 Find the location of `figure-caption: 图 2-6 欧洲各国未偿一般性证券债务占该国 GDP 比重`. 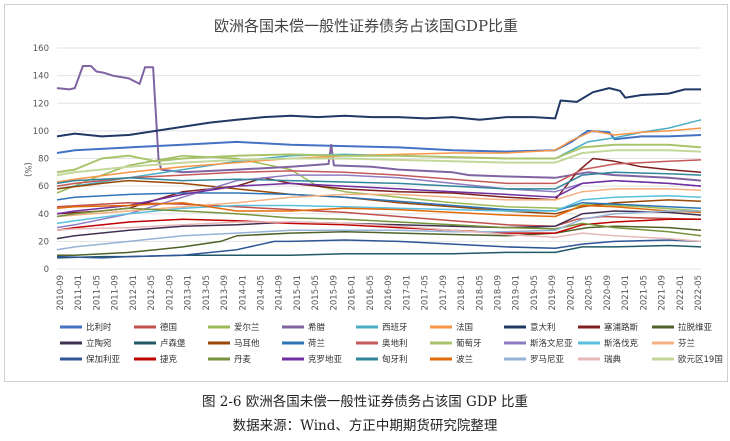

figure-caption: 图 2-6 欧洲各国未偿一般性证券债务占该国 GDP 比重 is located at coordinates (365, 402).